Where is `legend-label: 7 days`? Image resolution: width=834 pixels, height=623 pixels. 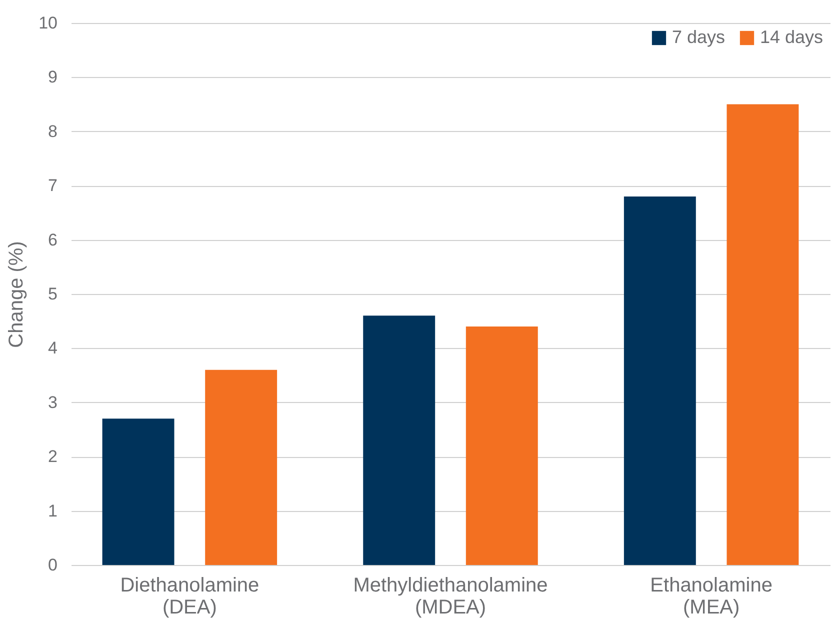 legend-label: 7 days is located at coordinates (699, 37).